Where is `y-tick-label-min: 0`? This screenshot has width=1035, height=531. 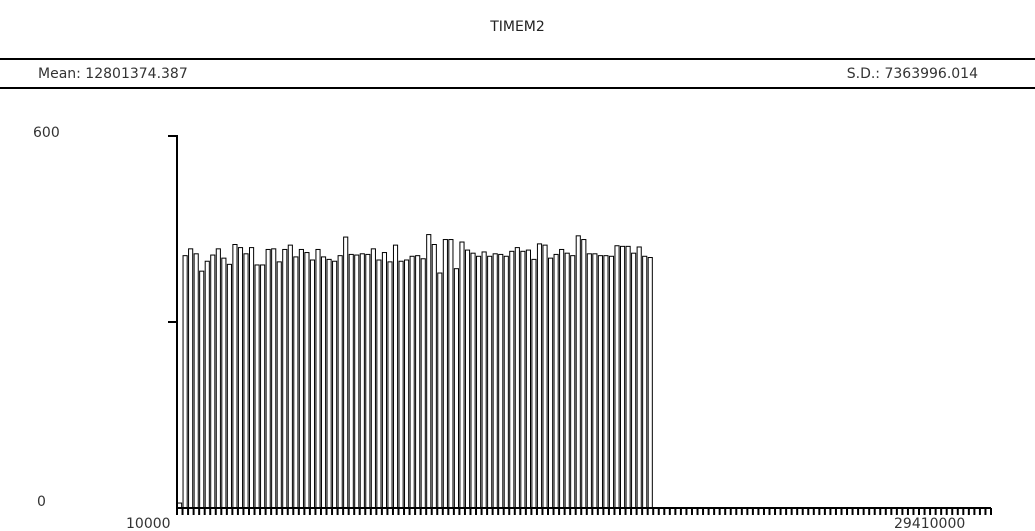
y-tick-label-min: 0 is located at coordinates (41, 502).